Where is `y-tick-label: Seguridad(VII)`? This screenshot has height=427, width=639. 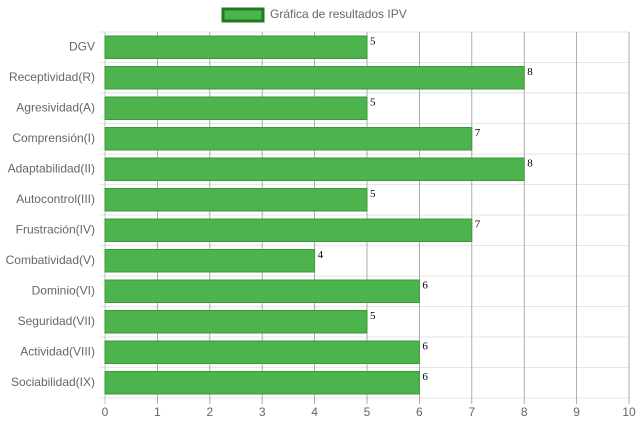 y-tick-label: Seguridad(VII) is located at coordinates (56, 321).